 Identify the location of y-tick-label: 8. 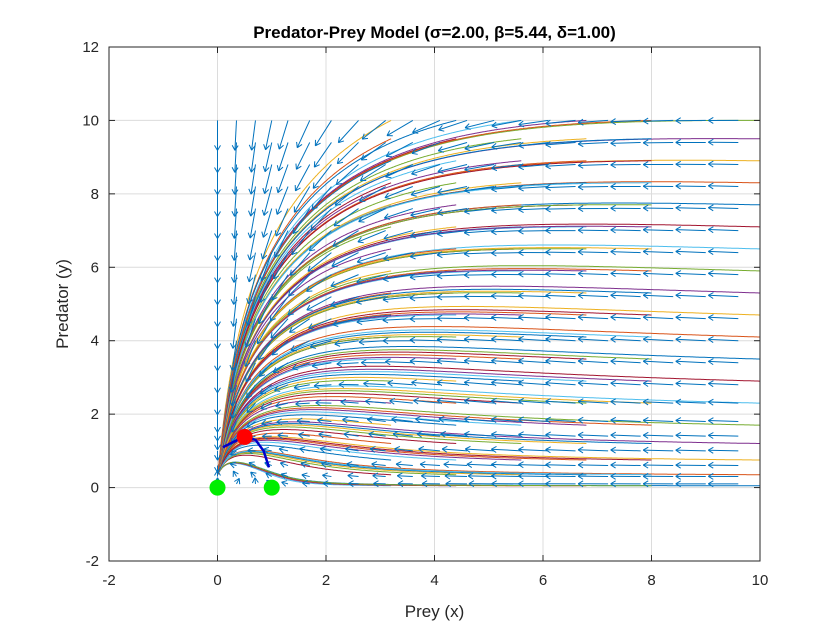
(95, 194).